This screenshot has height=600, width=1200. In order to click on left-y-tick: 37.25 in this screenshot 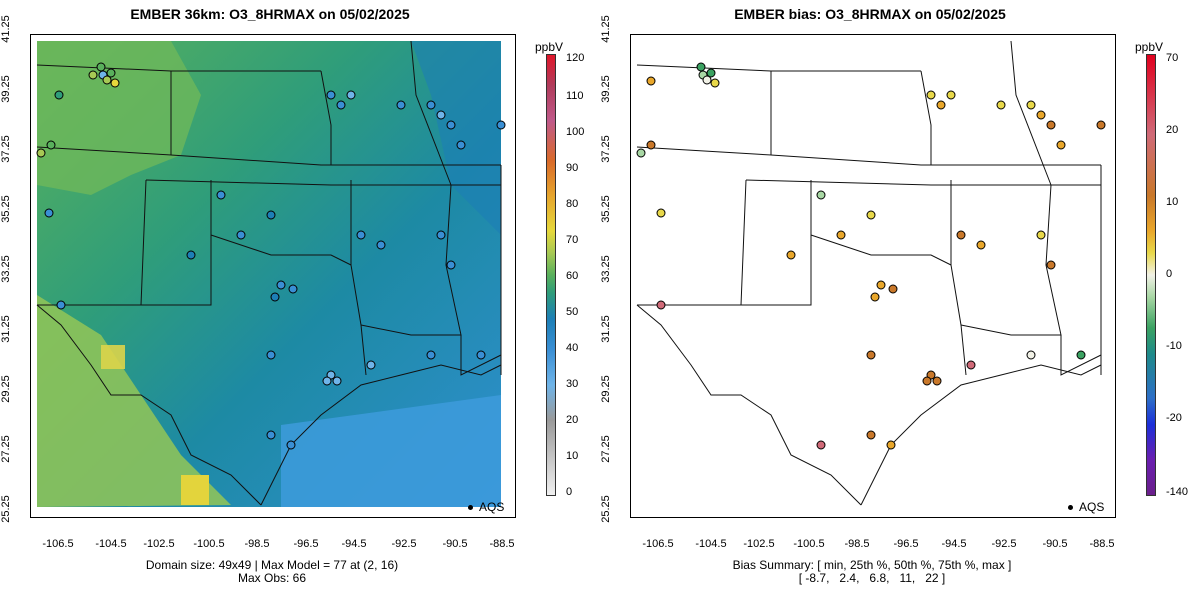, I will do `click(6, 149)`.